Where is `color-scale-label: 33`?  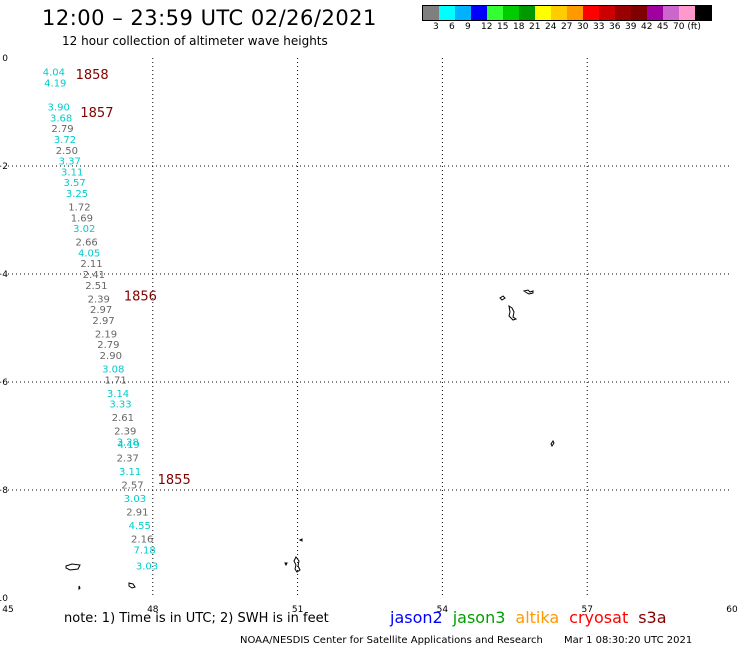 color-scale-label: 33 is located at coordinates (599, 27).